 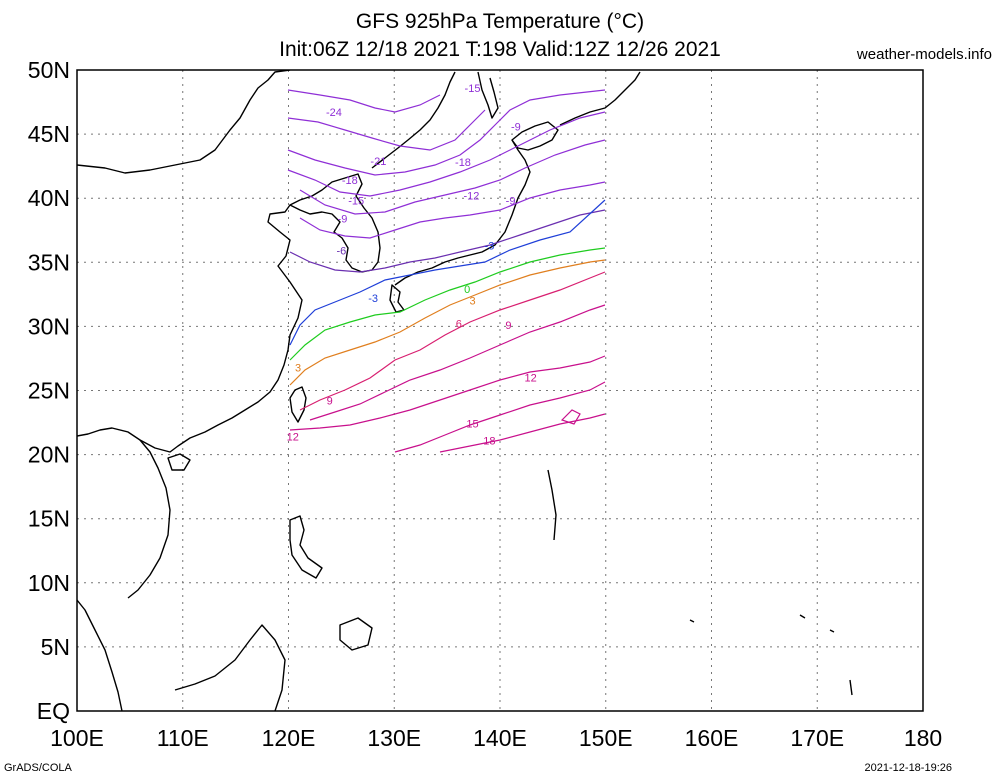 I want to click on coast-mindanao, so click(x=356, y=634).